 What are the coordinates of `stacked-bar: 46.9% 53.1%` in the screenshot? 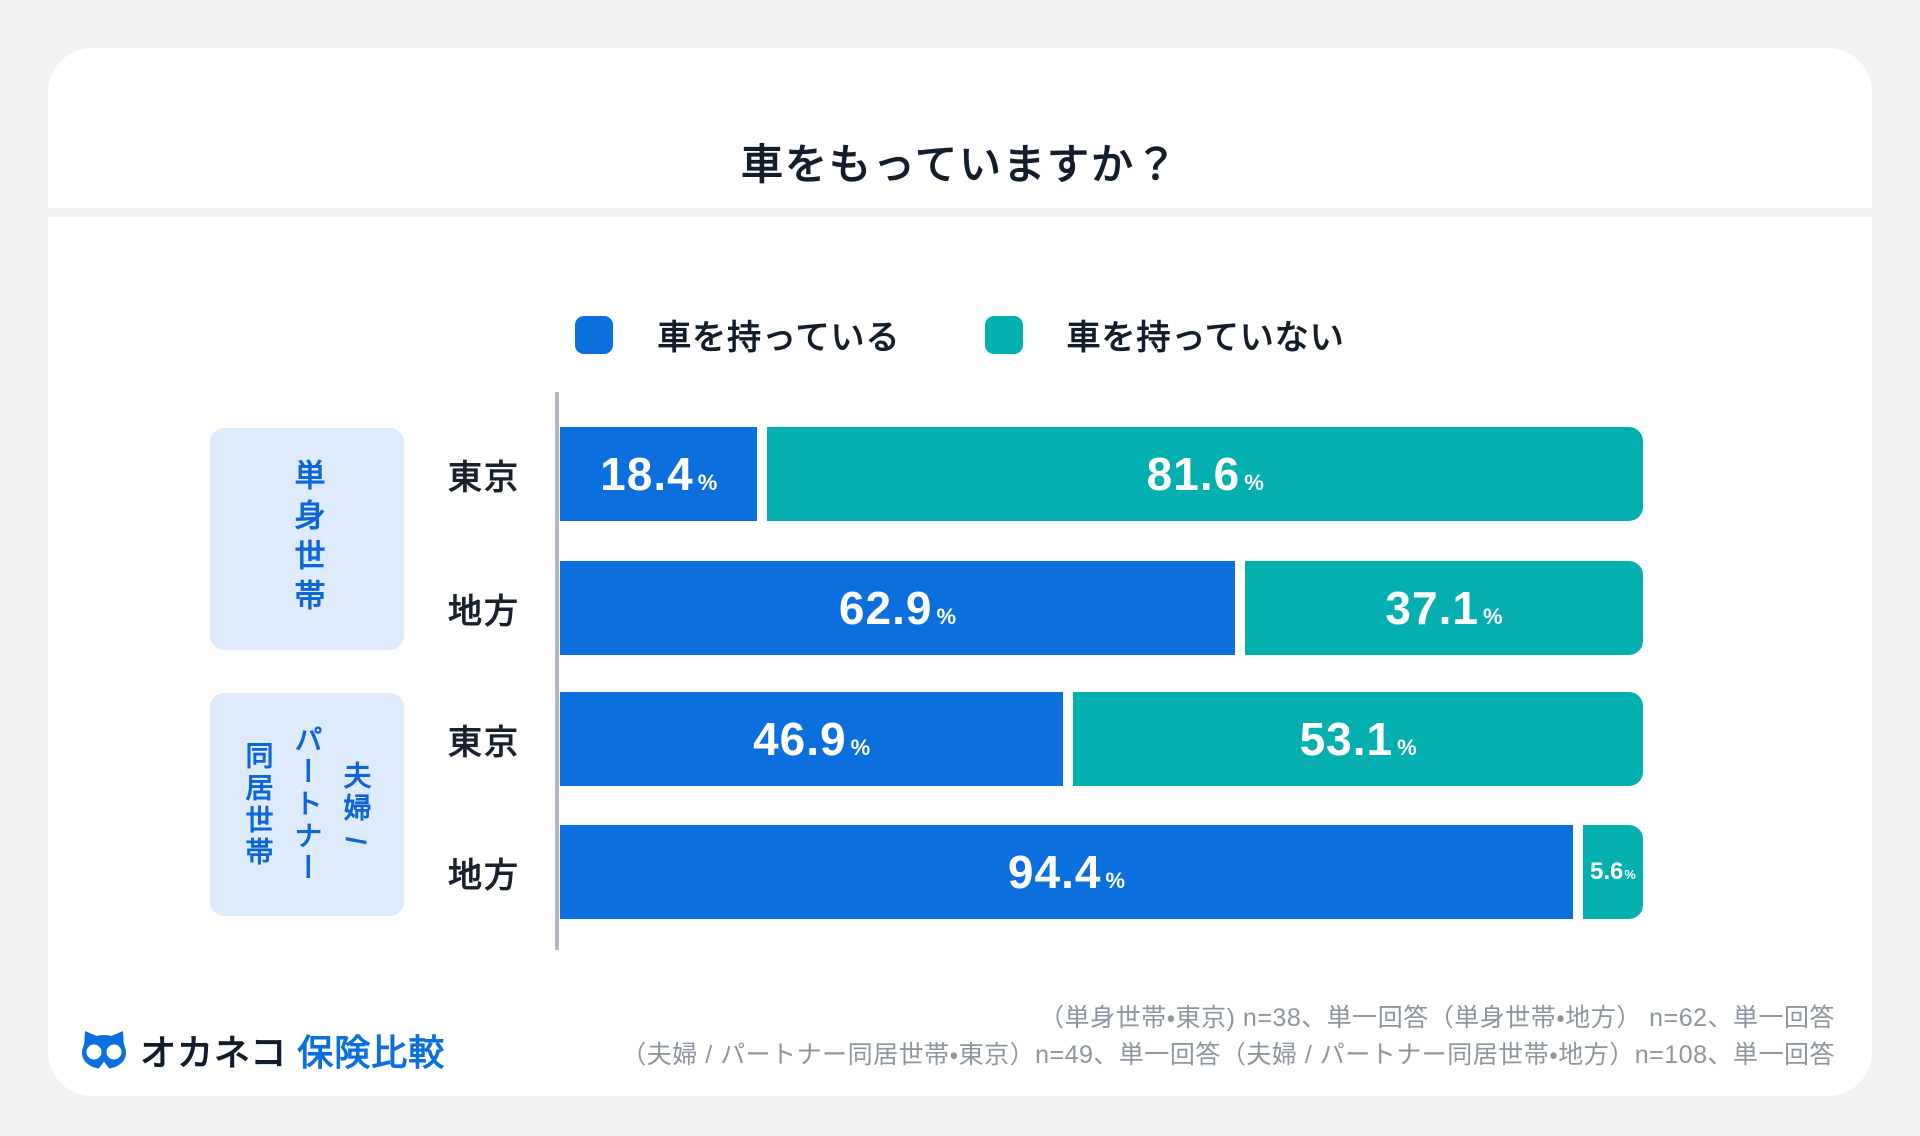 It's located at (1101, 739).